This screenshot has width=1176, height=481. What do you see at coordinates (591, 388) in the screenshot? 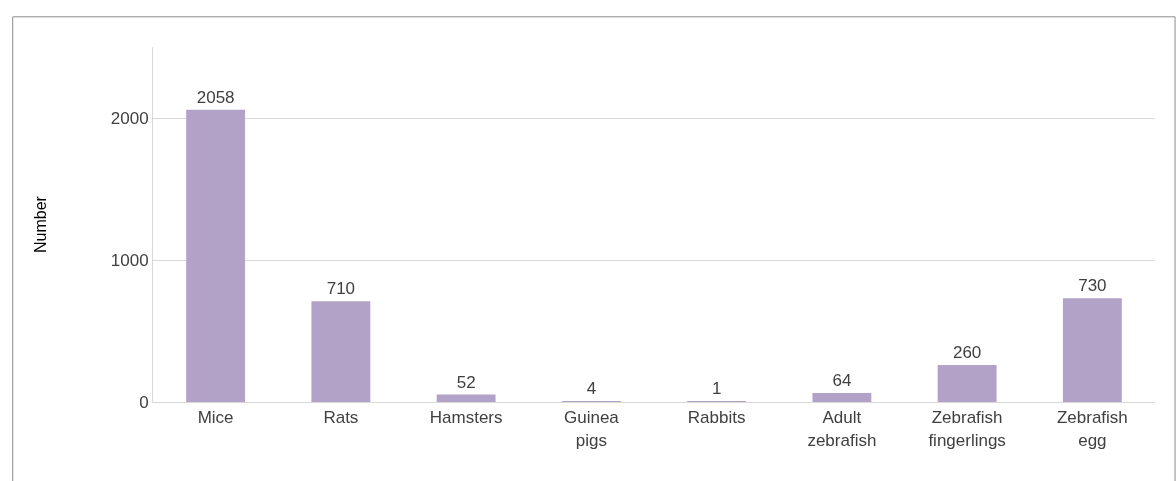
I see `data-label: 4` at bounding box center [591, 388].